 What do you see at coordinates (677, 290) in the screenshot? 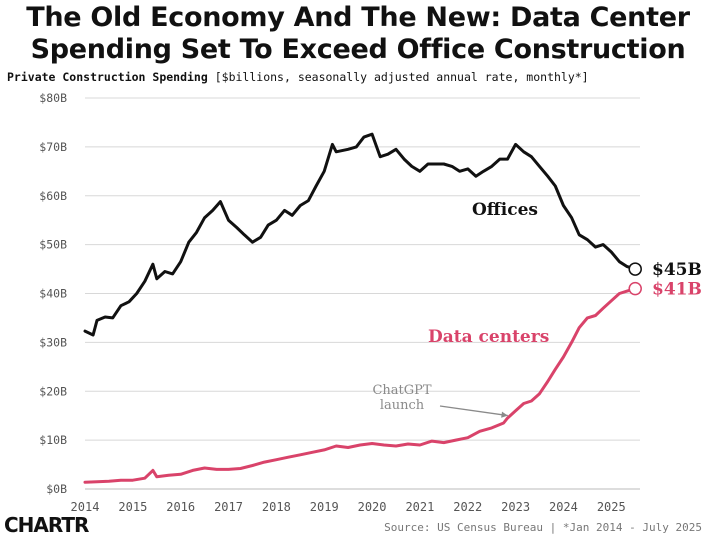
I see `end-value-label: $41B` at bounding box center [677, 290].